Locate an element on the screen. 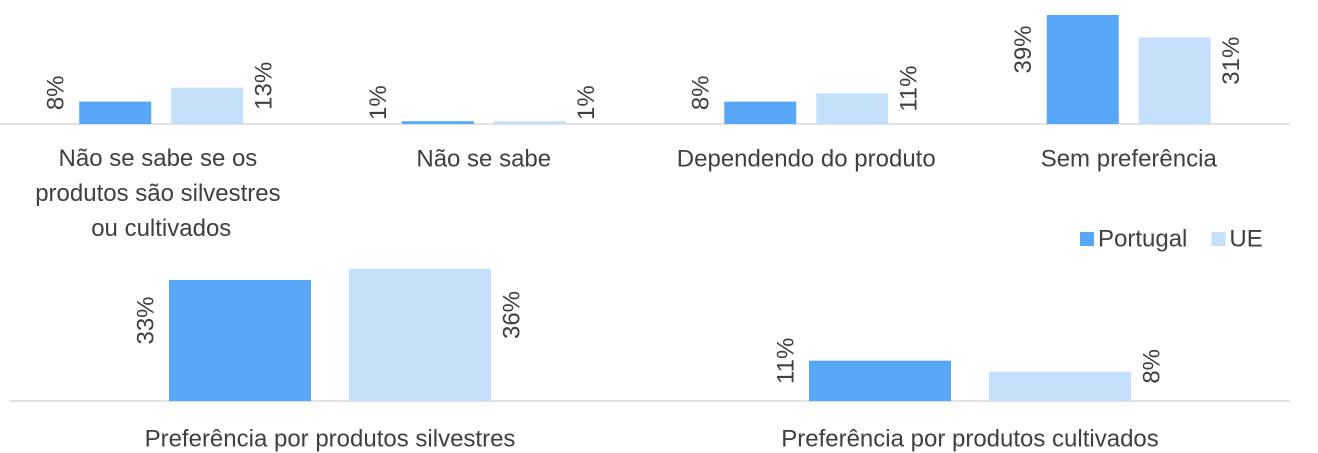 The image size is (1318, 453). data-label: 36% is located at coordinates (511, 315).